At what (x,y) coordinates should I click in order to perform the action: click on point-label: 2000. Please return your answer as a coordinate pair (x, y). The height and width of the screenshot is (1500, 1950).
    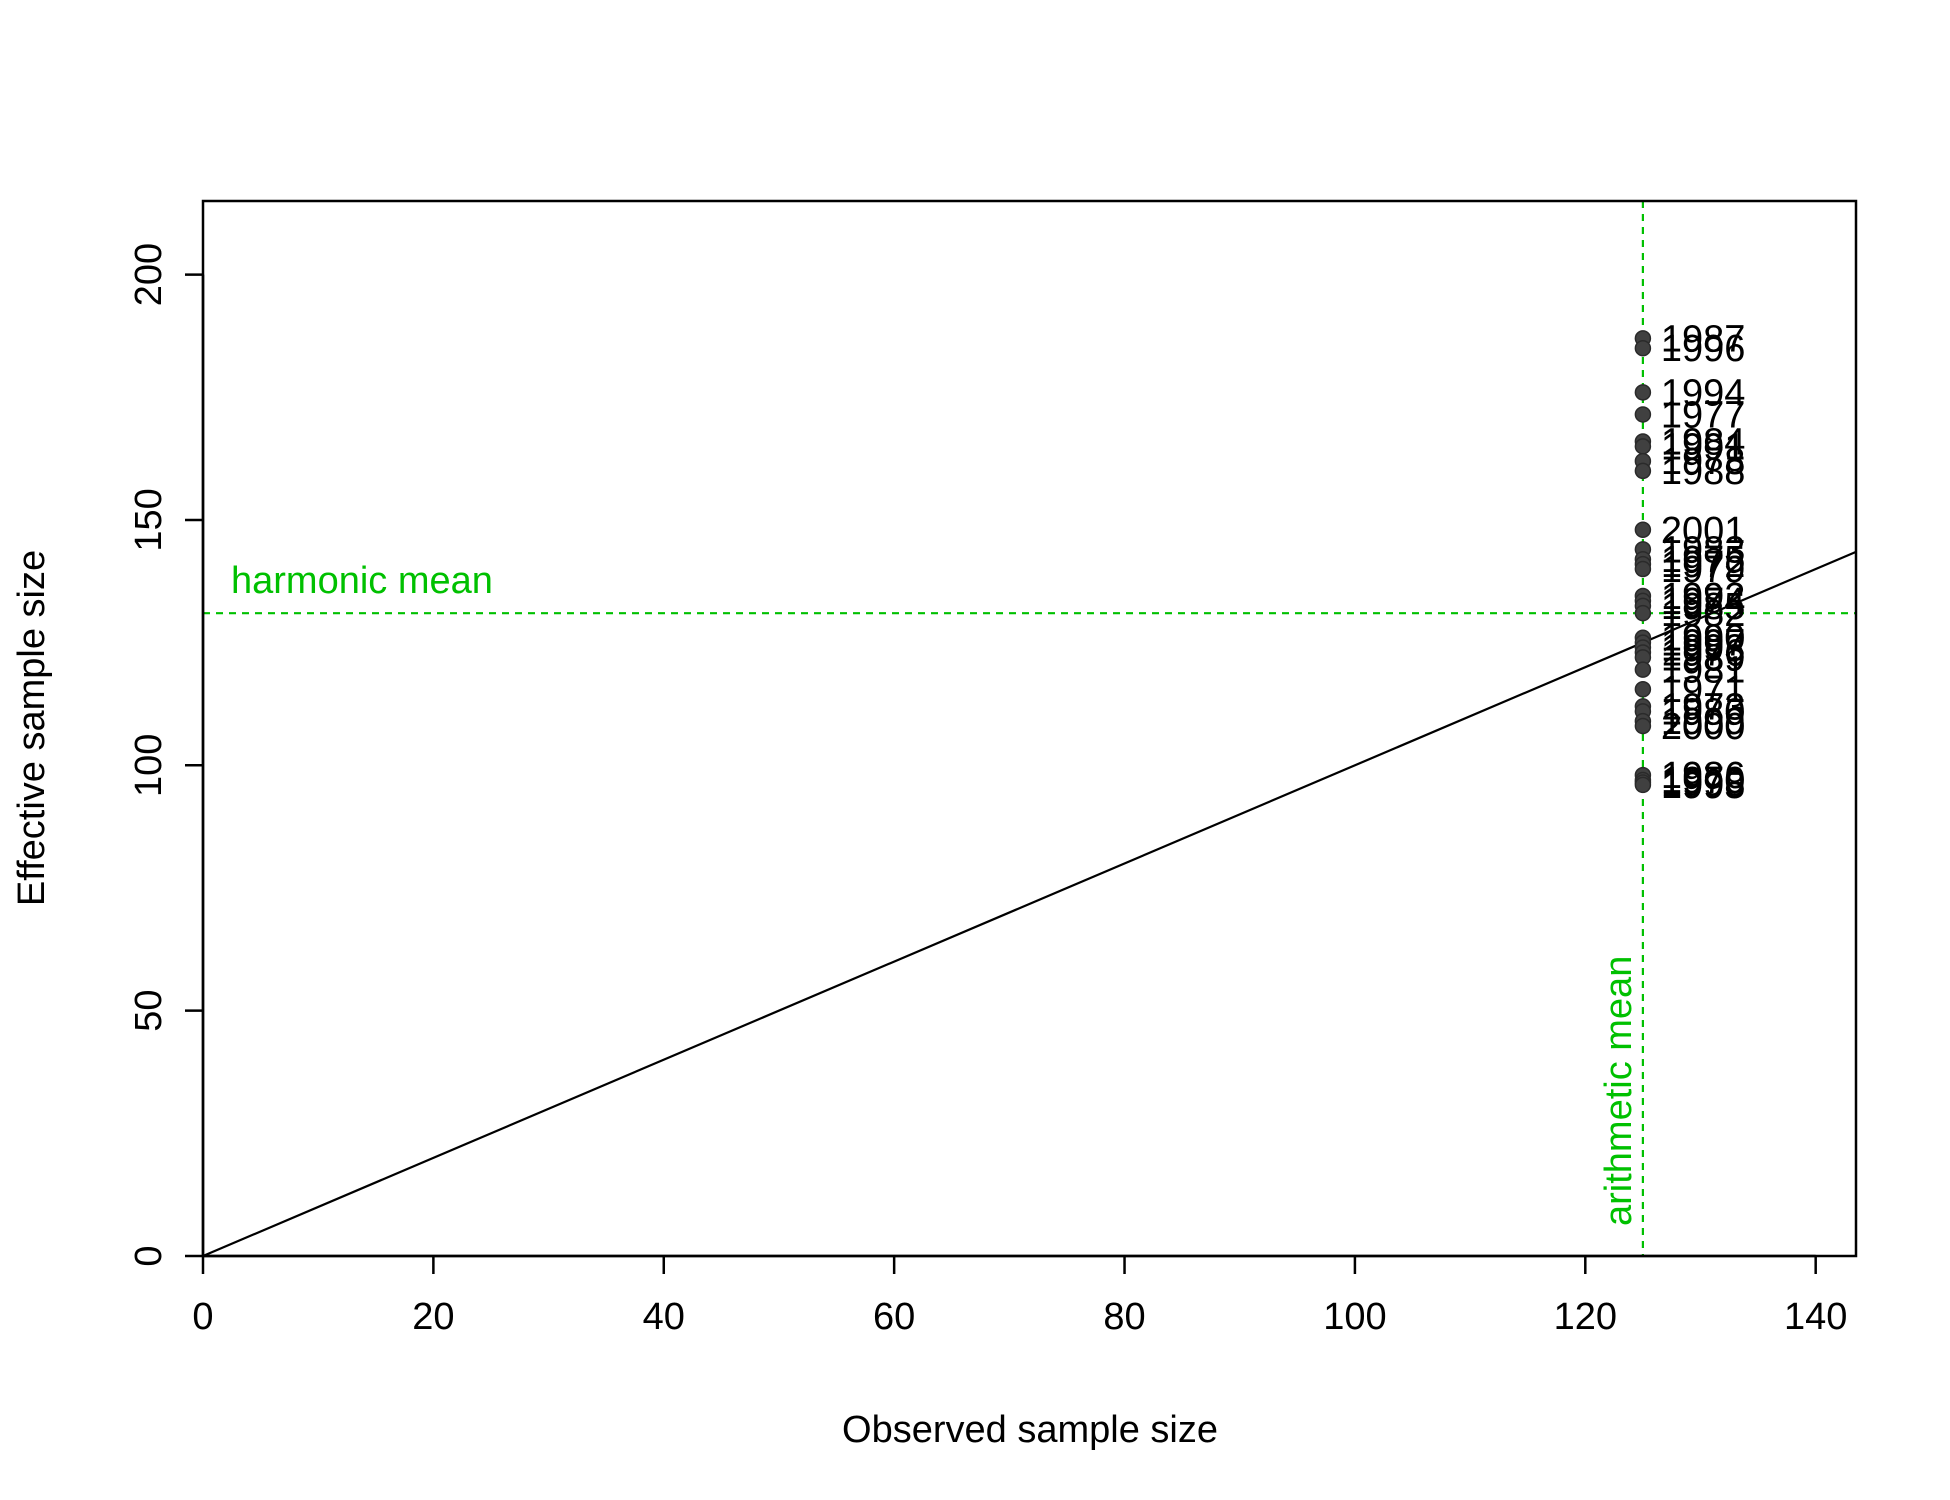
    Looking at the image, I should click on (1703, 727).